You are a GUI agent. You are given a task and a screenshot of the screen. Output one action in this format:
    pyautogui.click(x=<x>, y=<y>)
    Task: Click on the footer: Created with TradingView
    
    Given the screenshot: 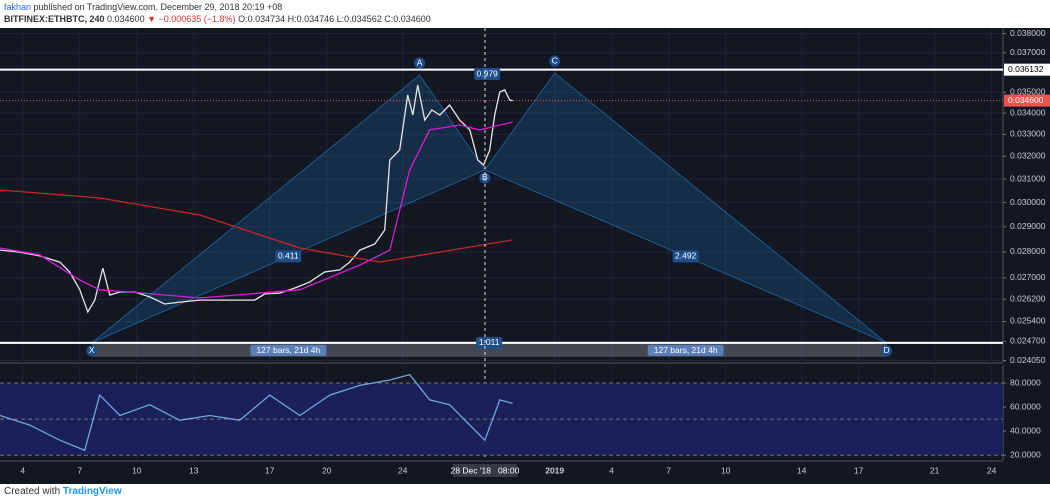 What is the action you would take?
    pyautogui.click(x=63, y=491)
    